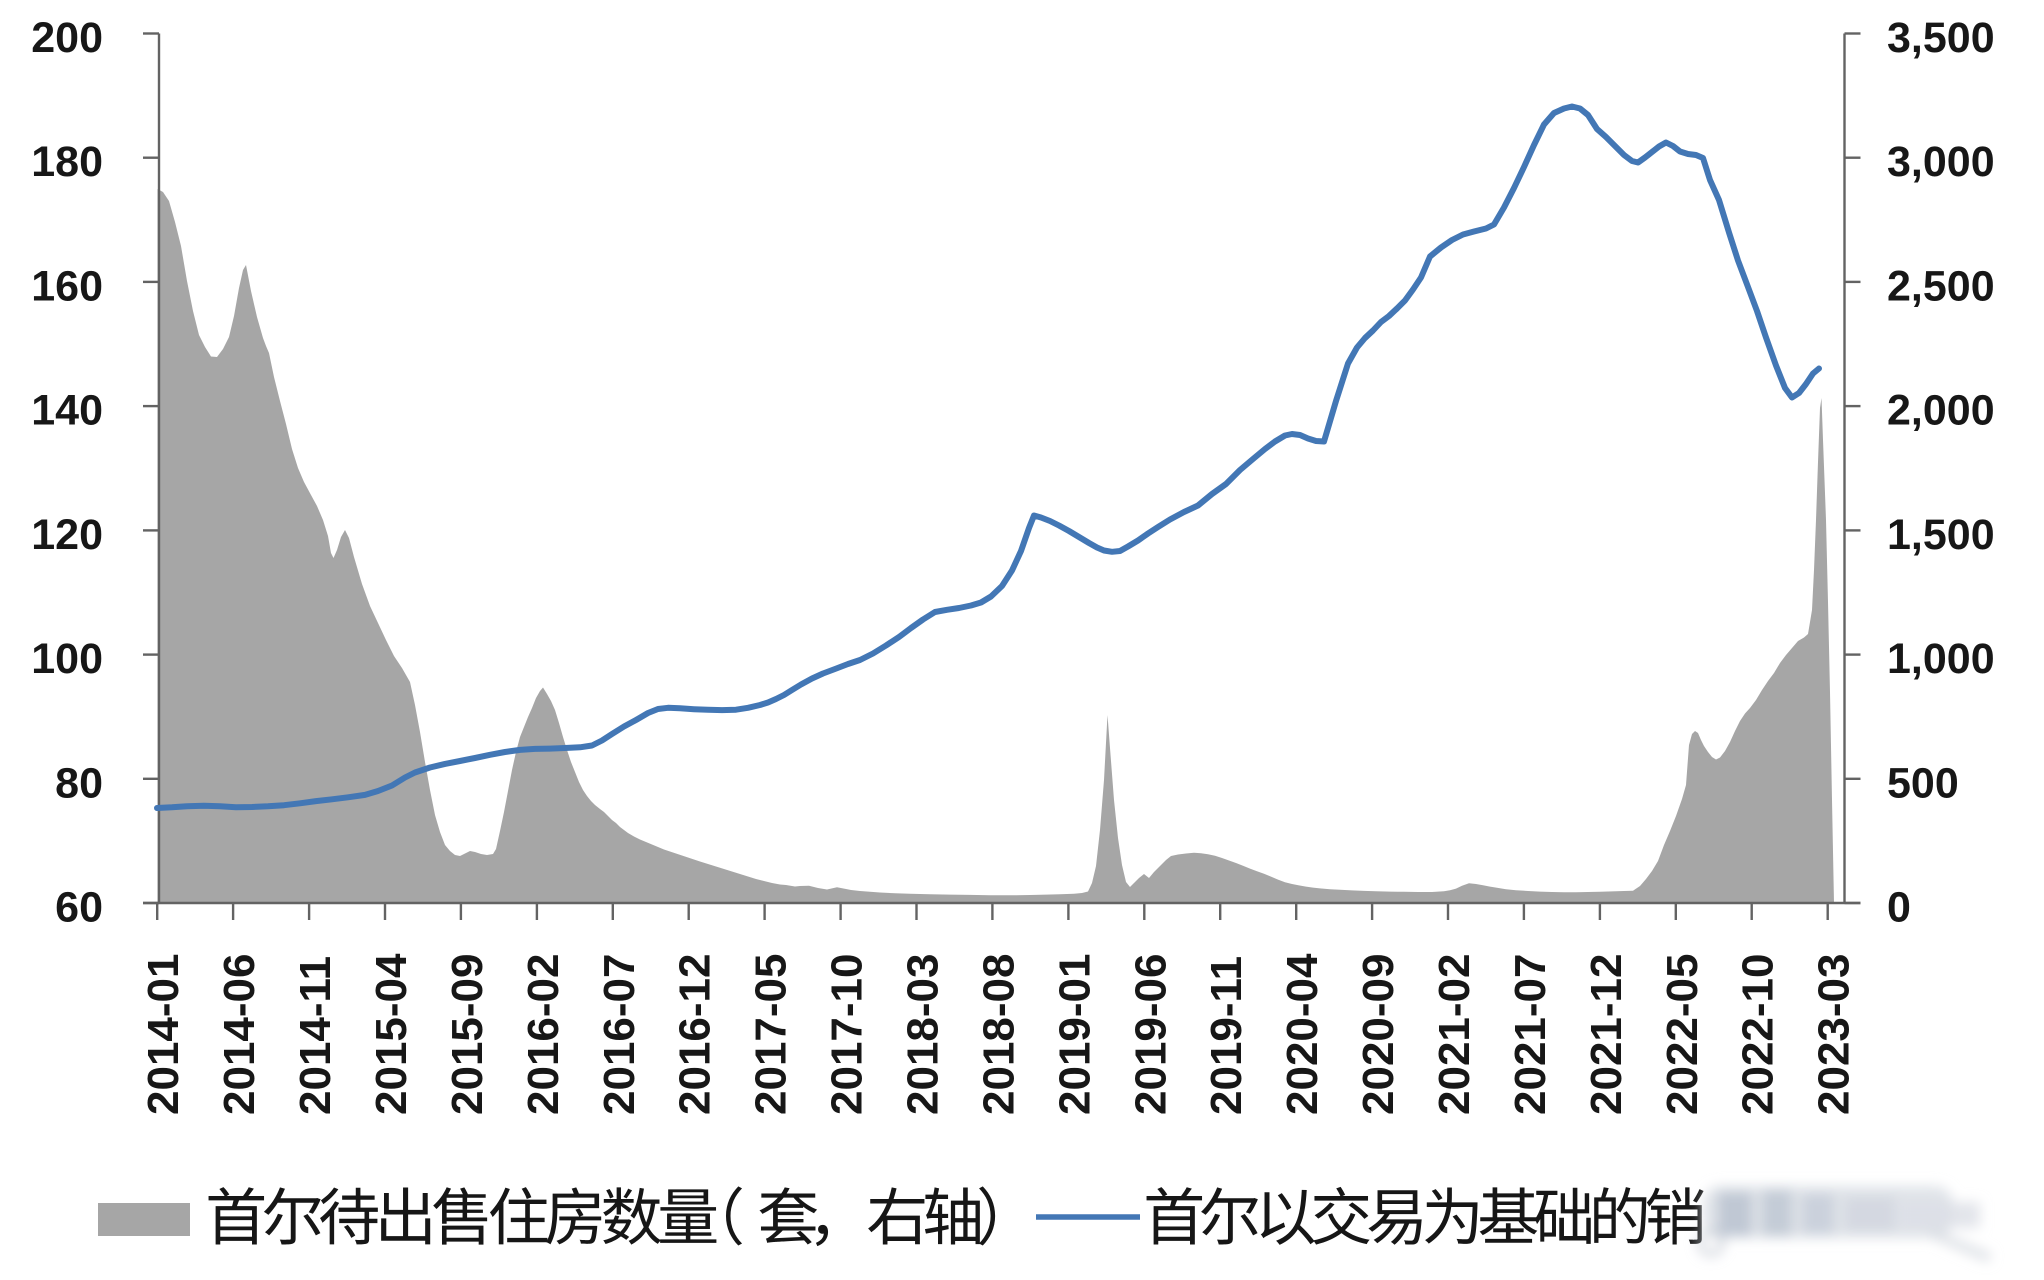 The width and height of the screenshot is (2044, 1280). I want to click on svg-text: 2018-08, so click(998, 1034).